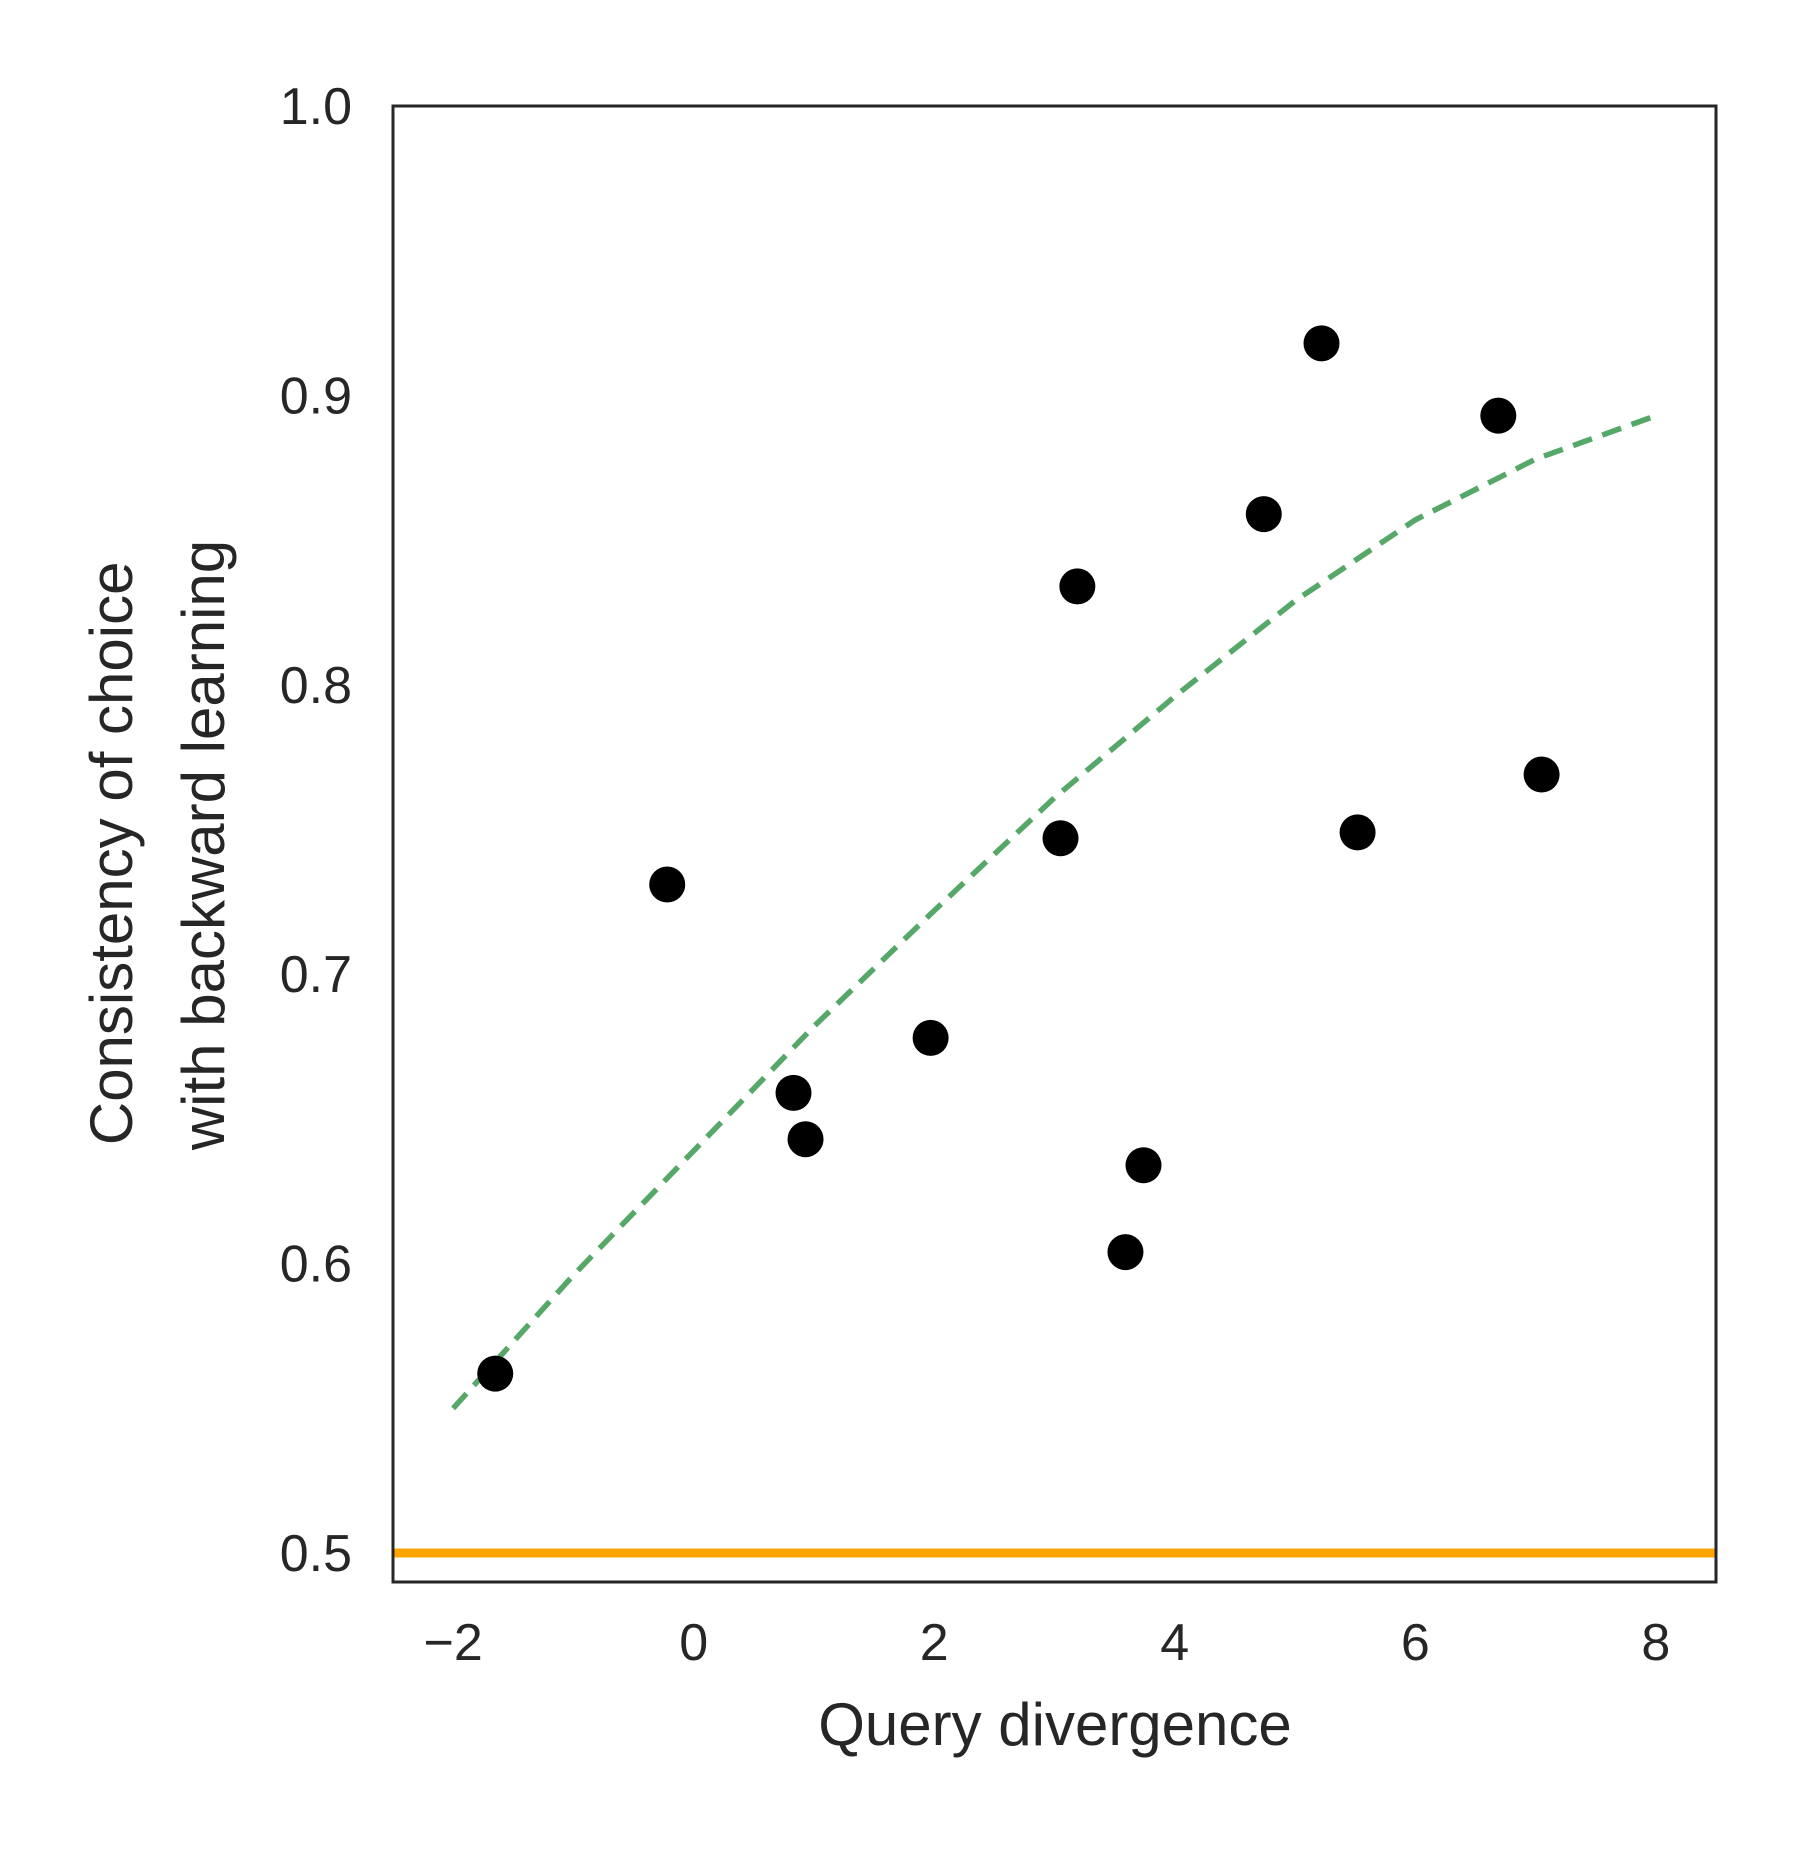  I want to click on x-tick-label: 6, so click(1415, 1643).